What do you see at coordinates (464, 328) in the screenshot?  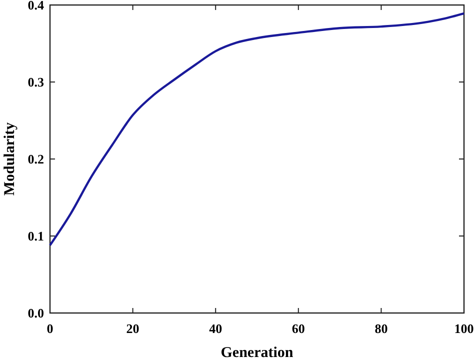 I see `x-tick-label: 100` at bounding box center [464, 328].